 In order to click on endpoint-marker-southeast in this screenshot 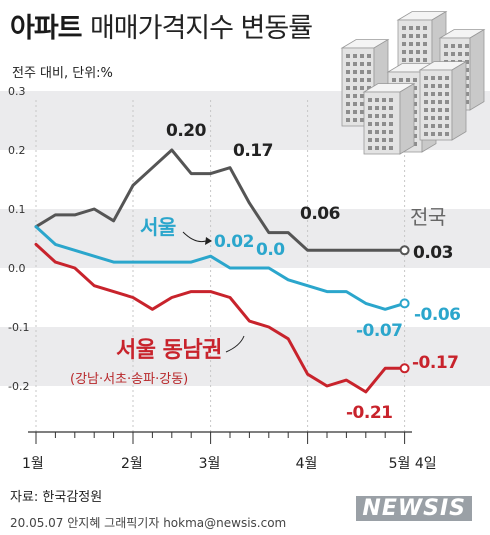, I will do `click(404, 368)`.